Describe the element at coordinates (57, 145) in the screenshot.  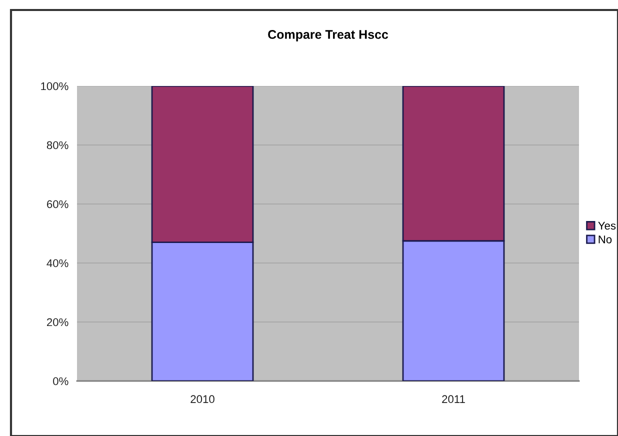
I see `y-tick-label: 80%` at that location.